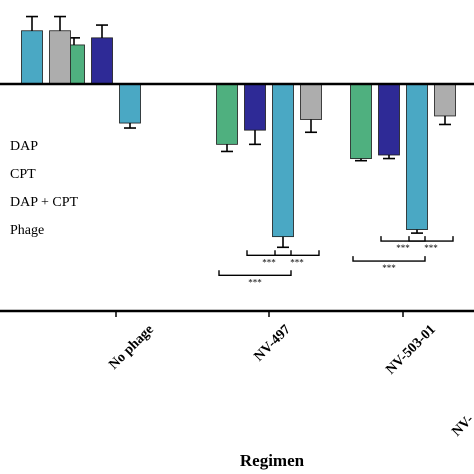  I want to click on x-tick-label-nv-497: NV-497, so click(273, 343).